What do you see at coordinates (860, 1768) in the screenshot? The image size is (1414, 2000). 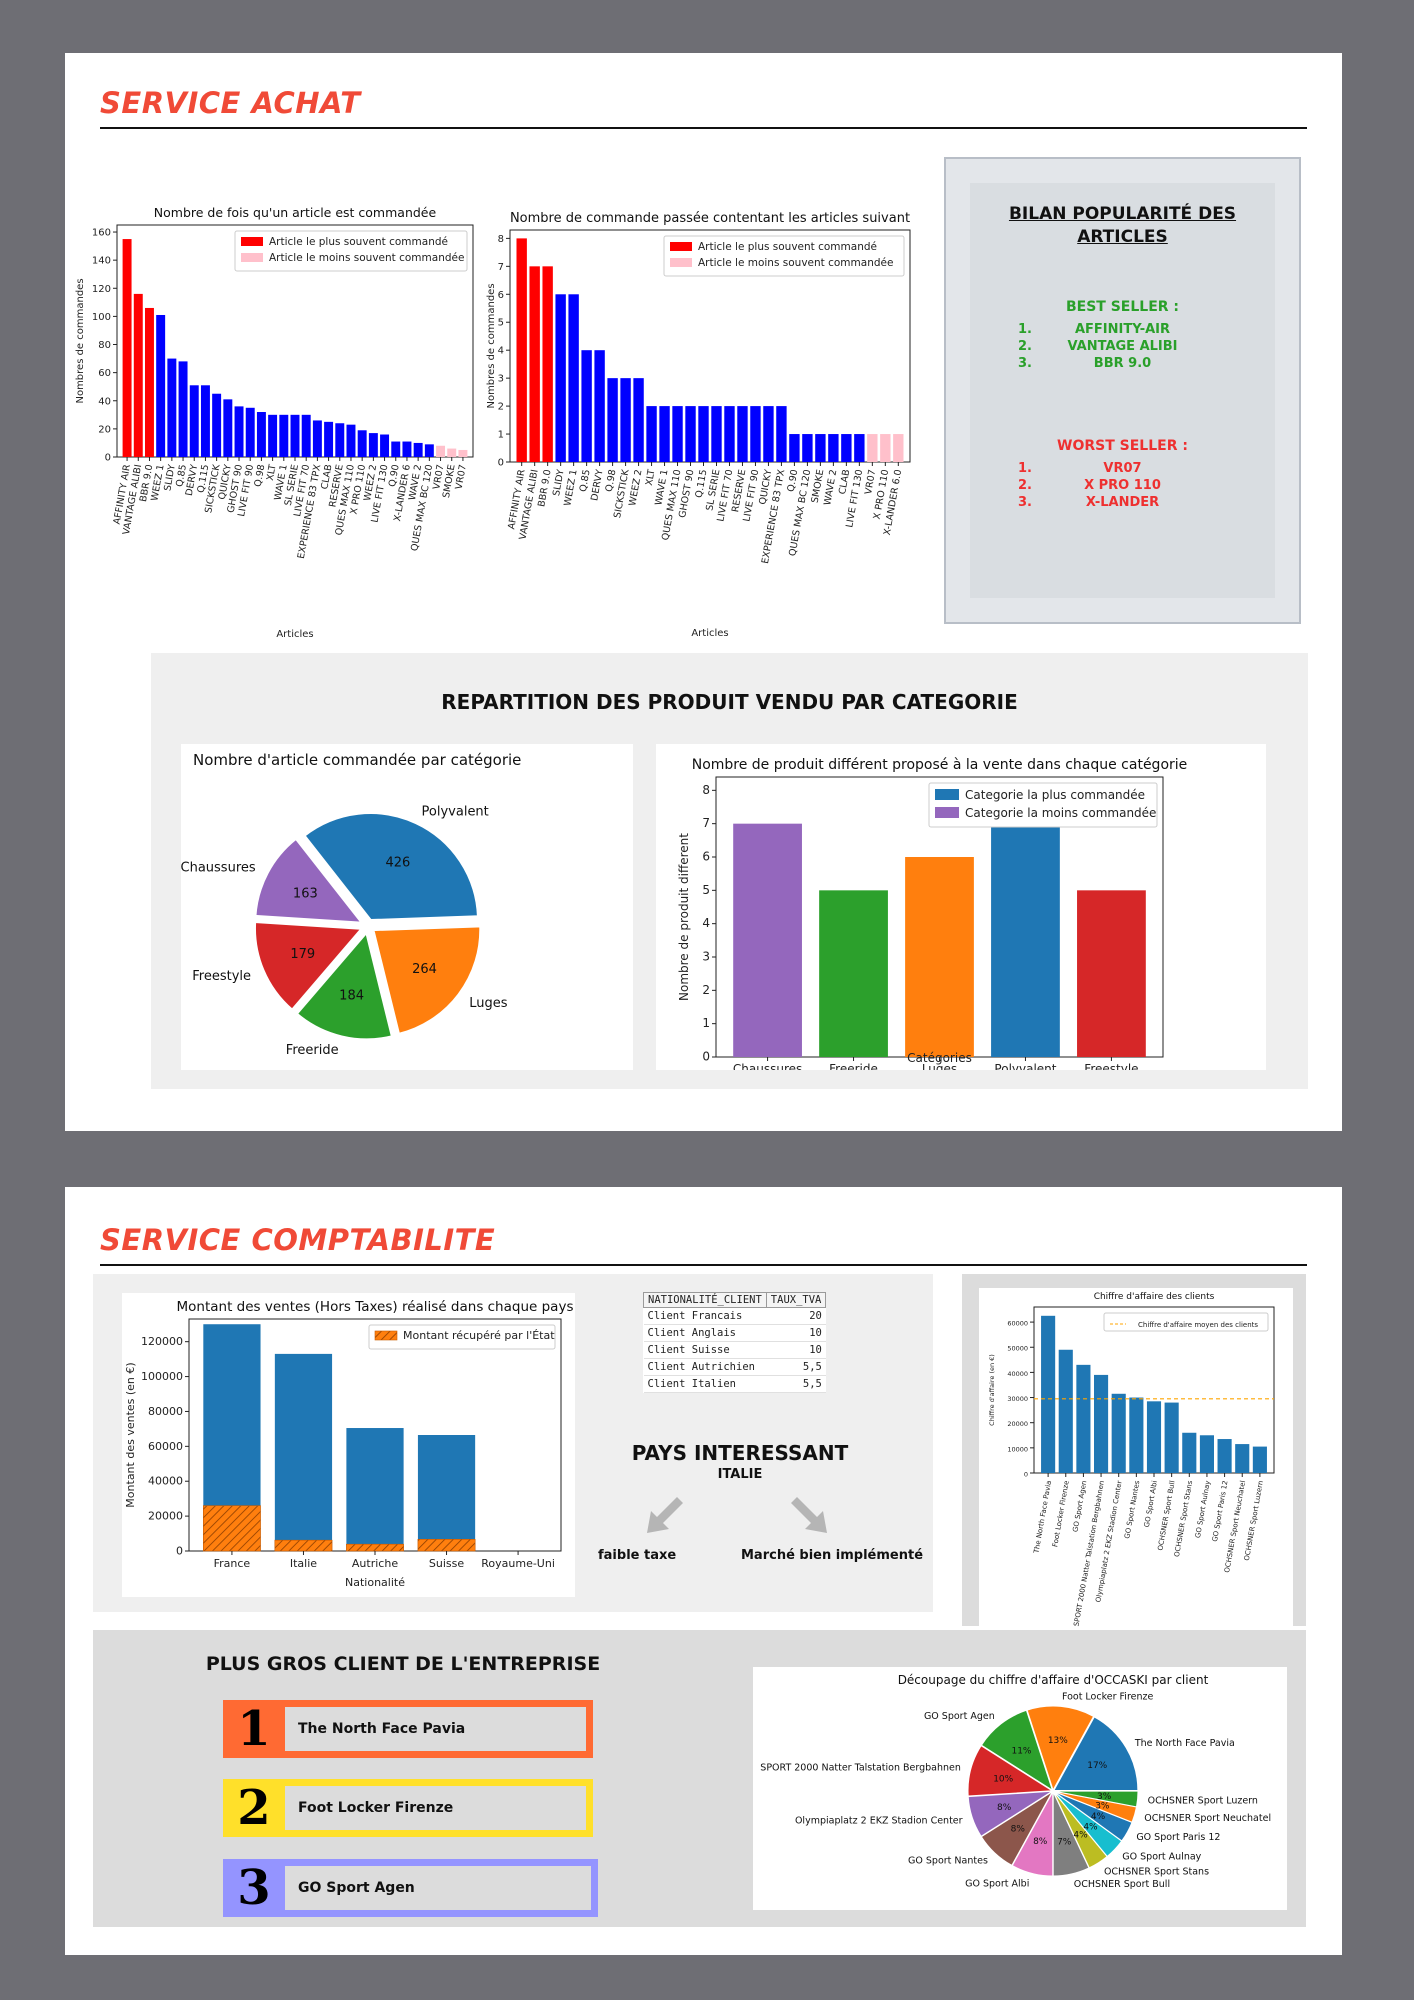 I see `pie-category-label: SPORT 2000 Natter Talstation Bergbahnen` at bounding box center [860, 1768].